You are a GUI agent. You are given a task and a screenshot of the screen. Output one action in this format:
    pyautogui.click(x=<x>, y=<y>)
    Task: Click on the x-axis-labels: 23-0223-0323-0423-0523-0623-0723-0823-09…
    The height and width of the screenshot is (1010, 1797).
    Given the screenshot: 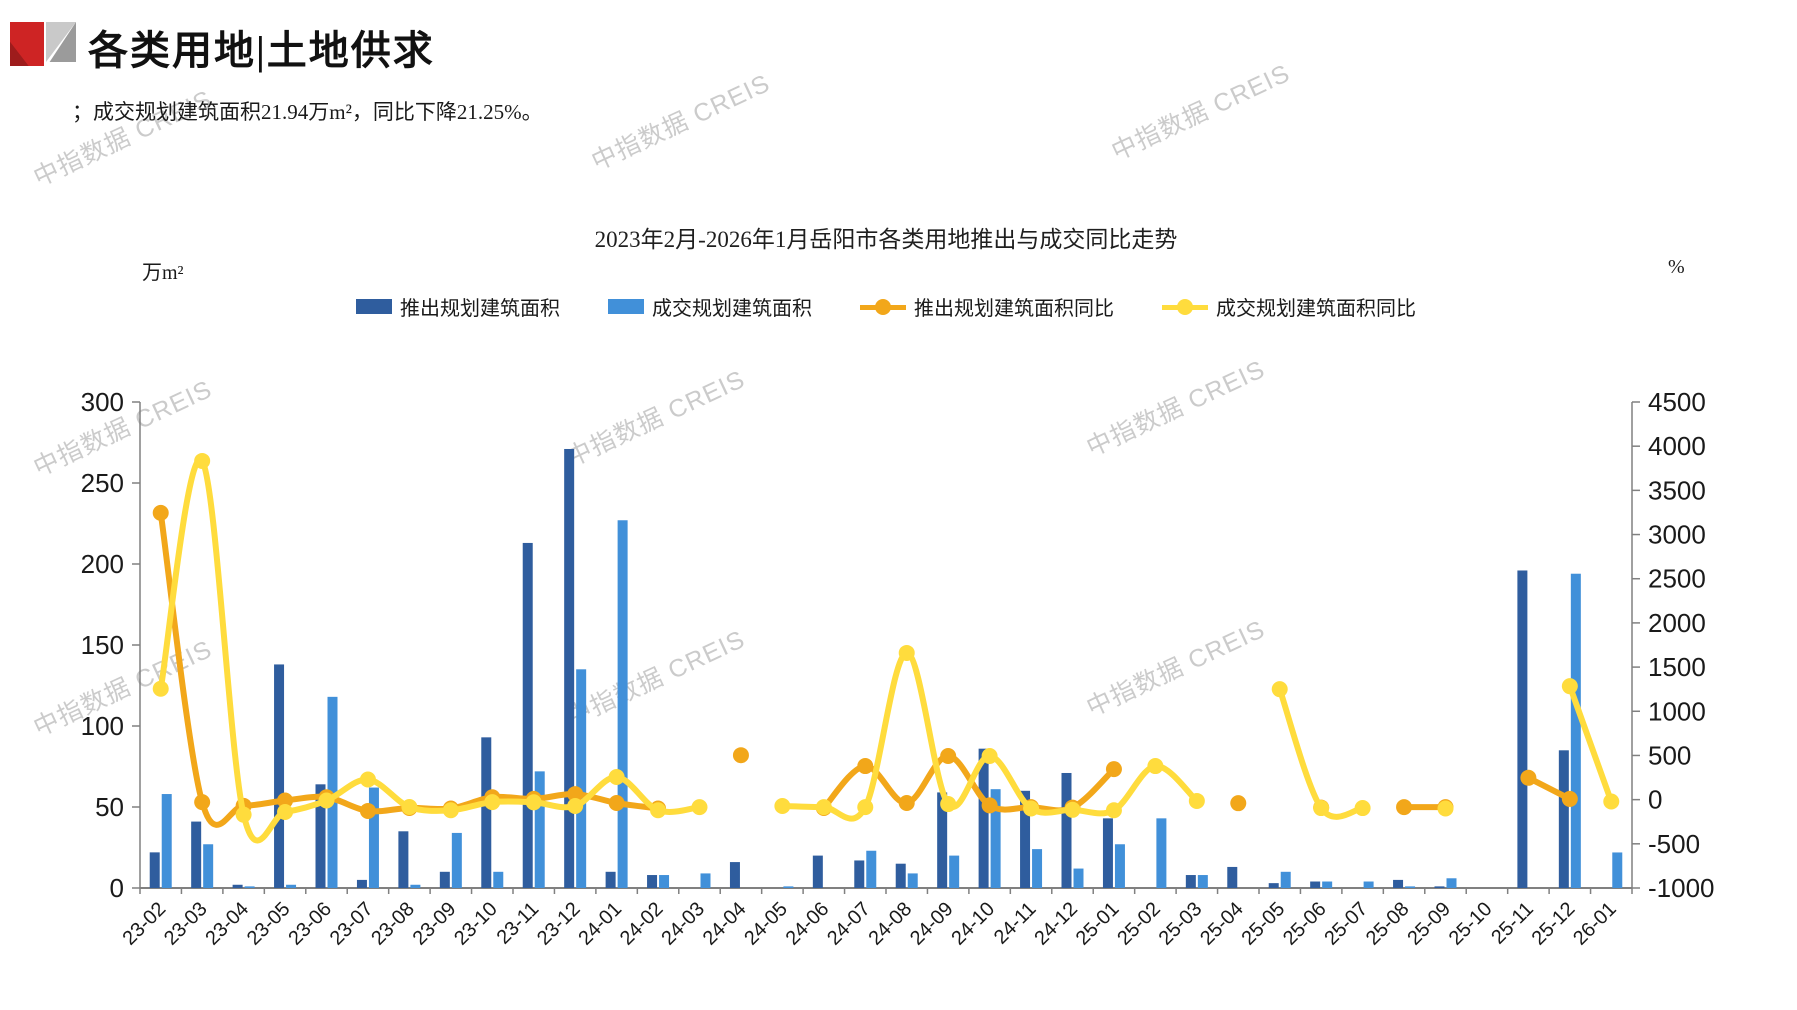 What is the action you would take?
    pyautogui.click(x=870, y=924)
    